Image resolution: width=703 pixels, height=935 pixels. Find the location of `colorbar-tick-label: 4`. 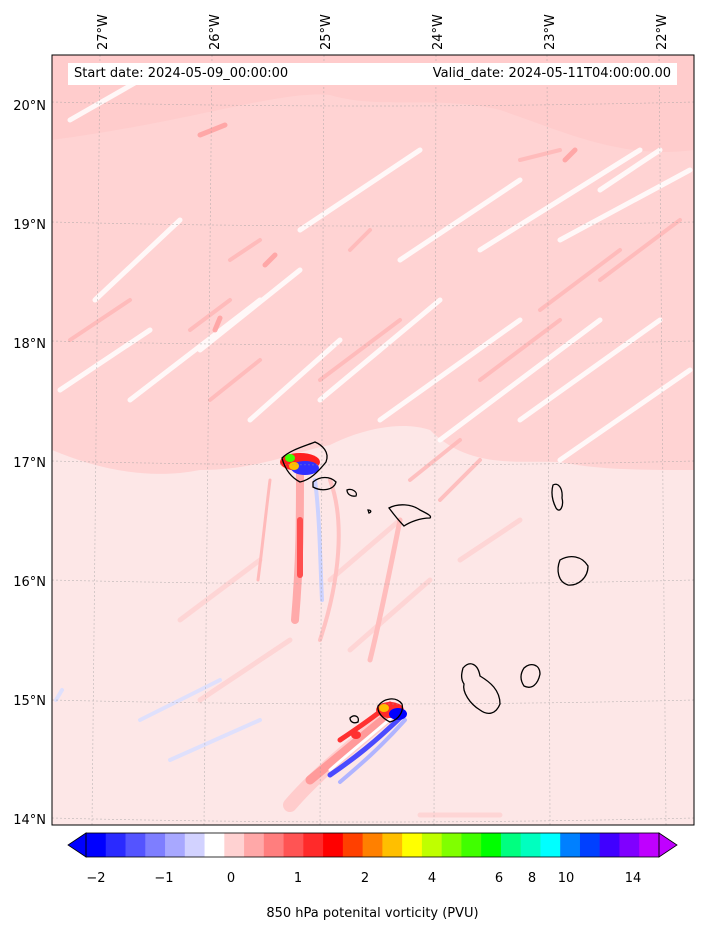

colorbar-tick-label: 4 is located at coordinates (432, 878).